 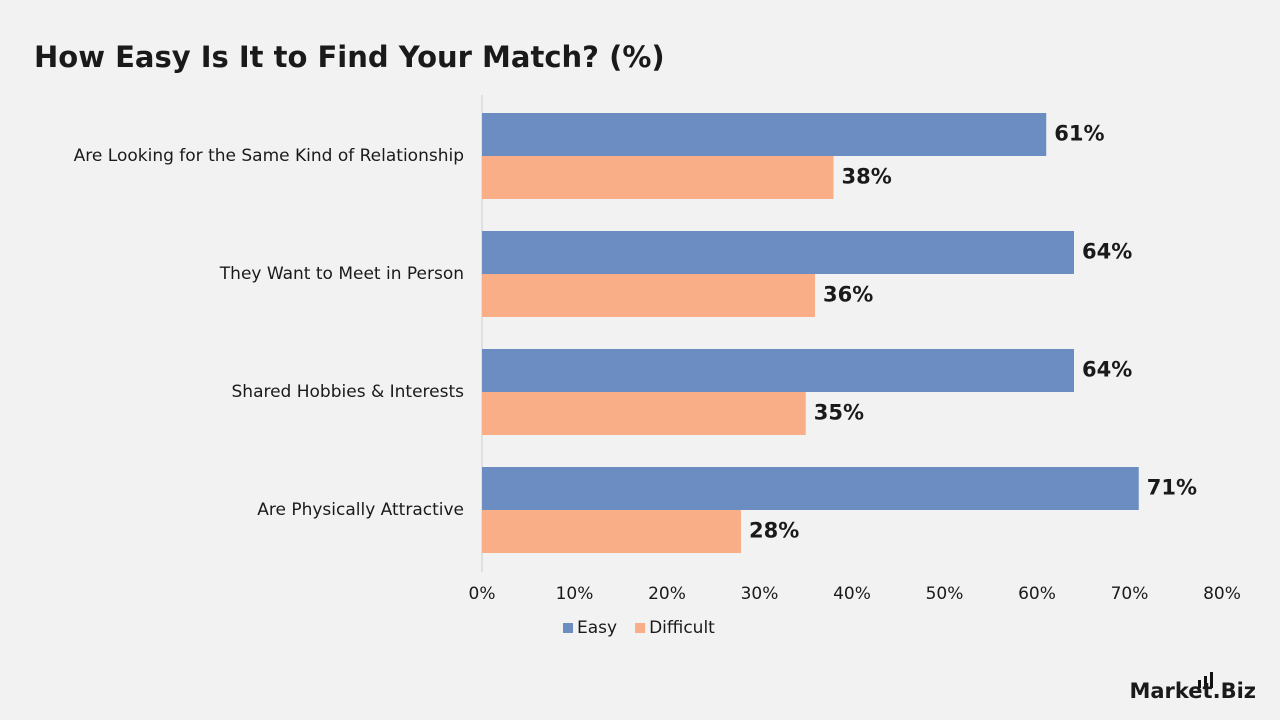 What do you see at coordinates (1205, 680) in the screenshot?
I see `logo-icon` at bounding box center [1205, 680].